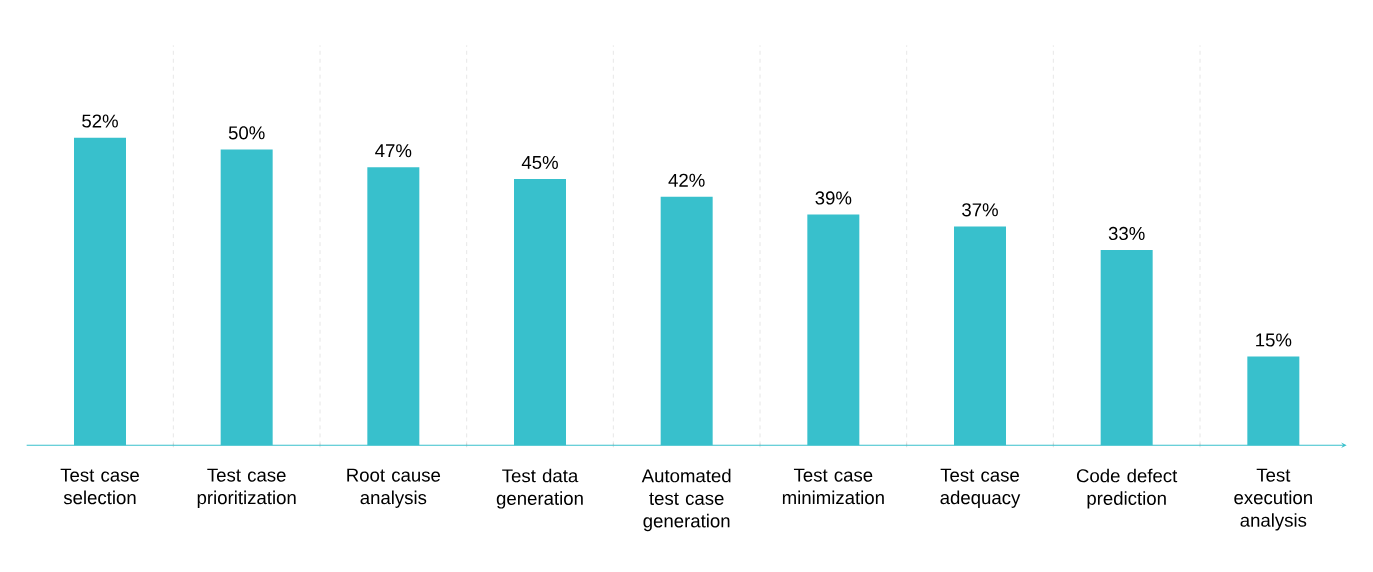  Describe the element at coordinates (1273, 499) in the screenshot. I see `x-tick-label: Test execution analysis` at that location.